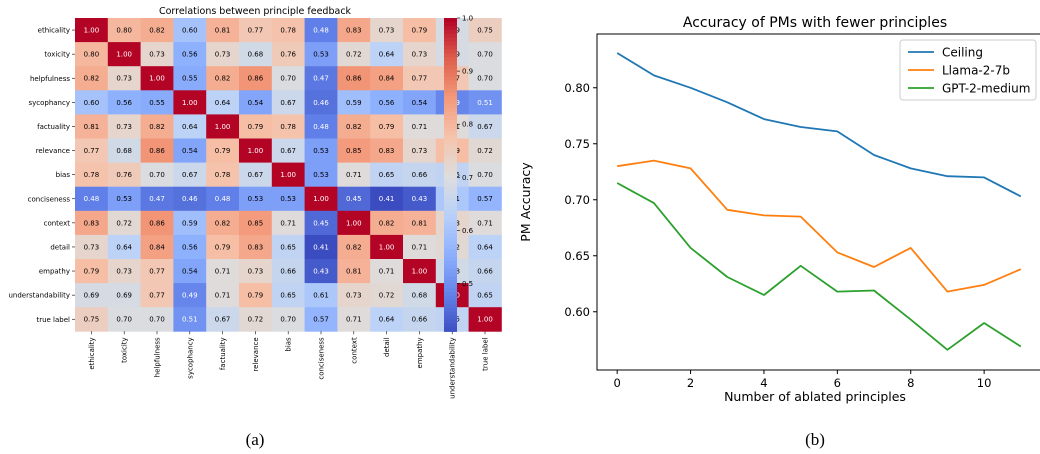 Image resolution: width=1040 pixels, height=454 pixels. I want to click on row-label: sycophancy, so click(49, 103).